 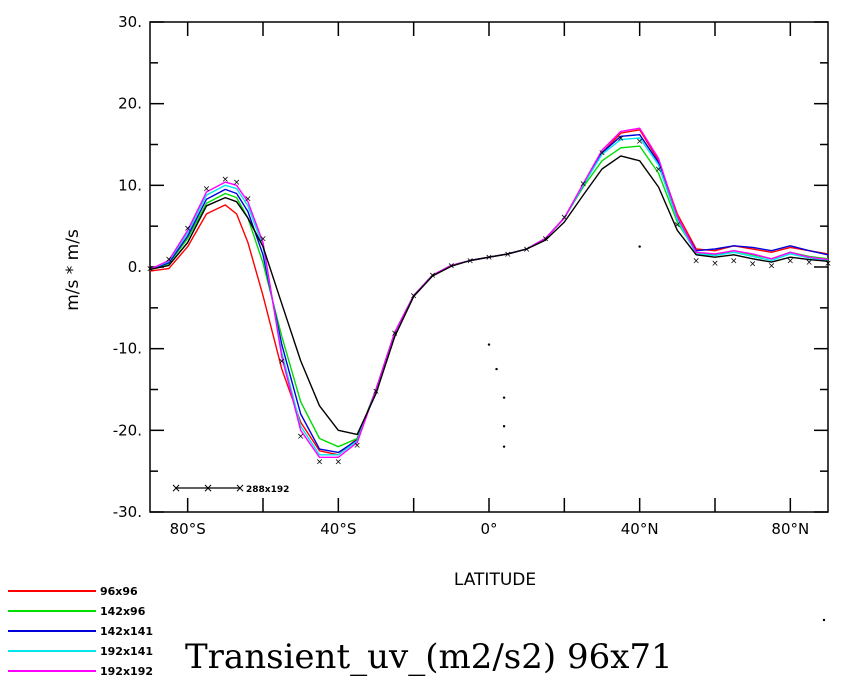 I want to click on x-tick-label: 40°N, so click(x=640, y=529).